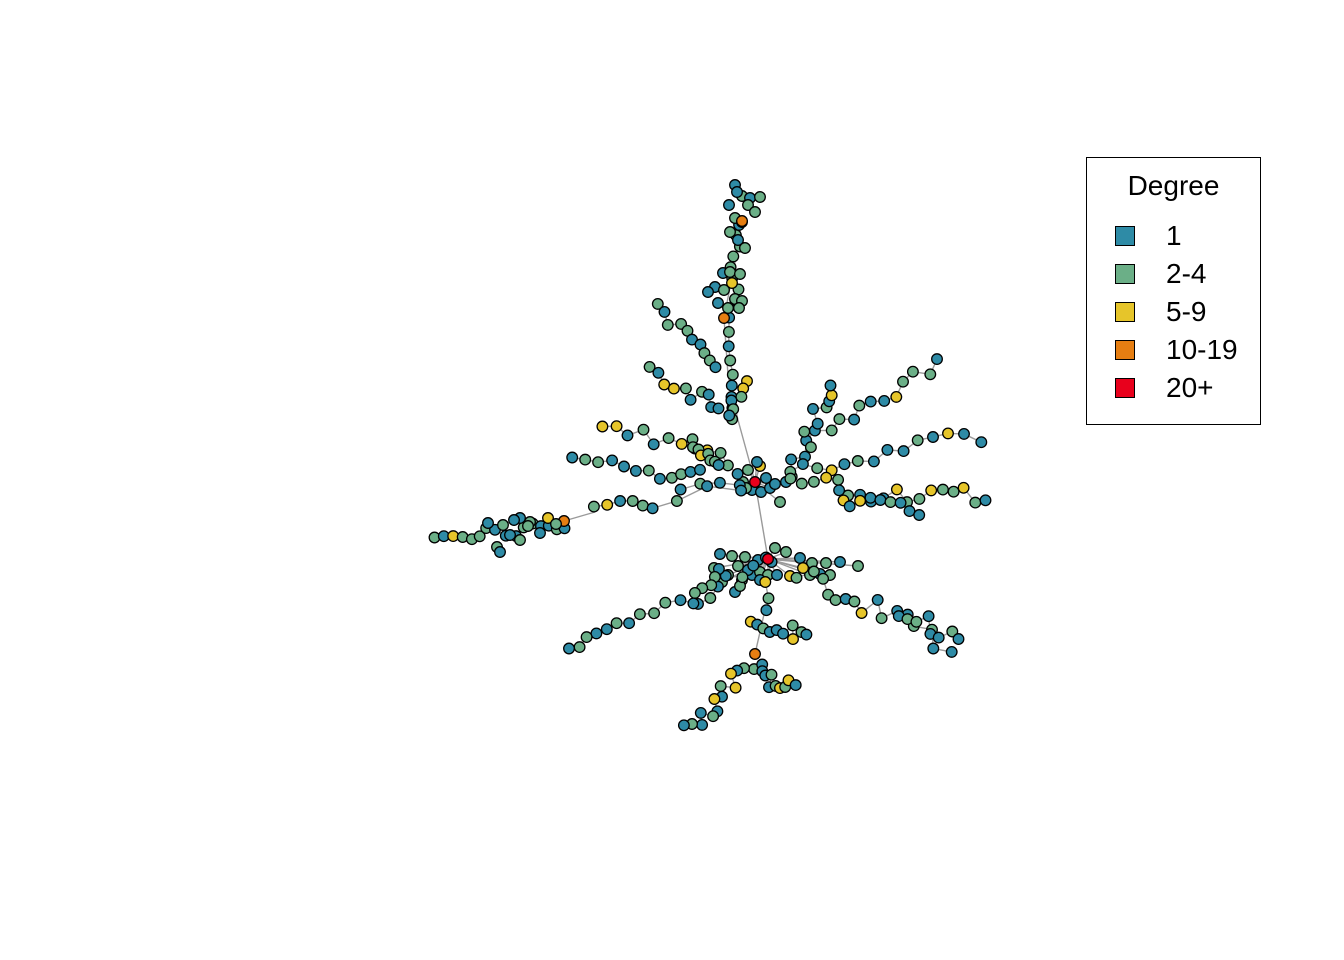 The height and width of the screenshot is (960, 1344). Describe the element at coordinates (1174, 235) in the screenshot. I see `legend-label-1: 1` at that location.